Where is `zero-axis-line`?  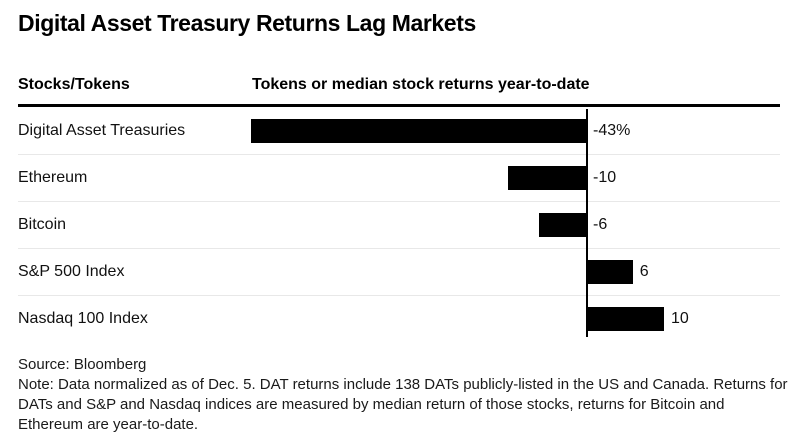
zero-axis-line is located at coordinates (587, 223).